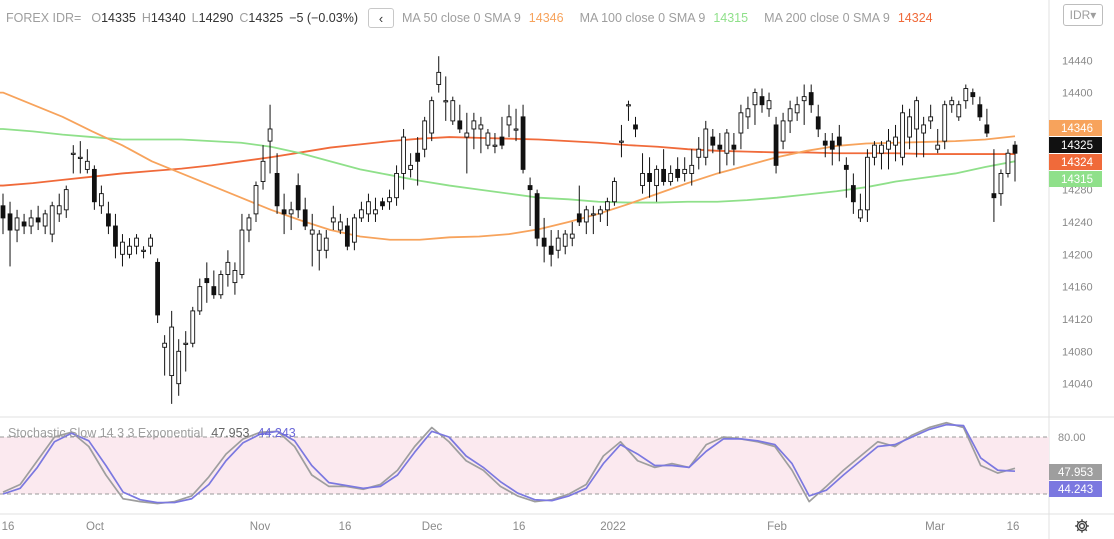  Describe the element at coordinates (1075, 145) in the screenshot. I see `last-price-tag: 14325` at that location.